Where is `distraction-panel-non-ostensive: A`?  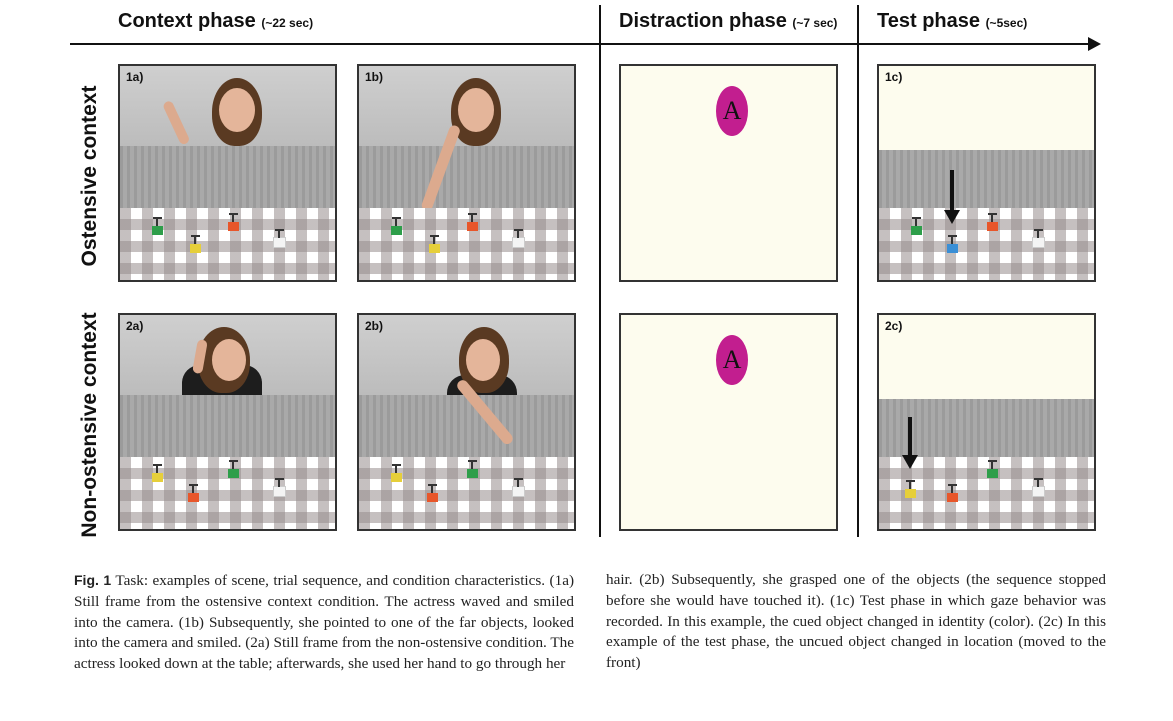
distraction-panel-non-ostensive: A is located at coordinates (728, 422).